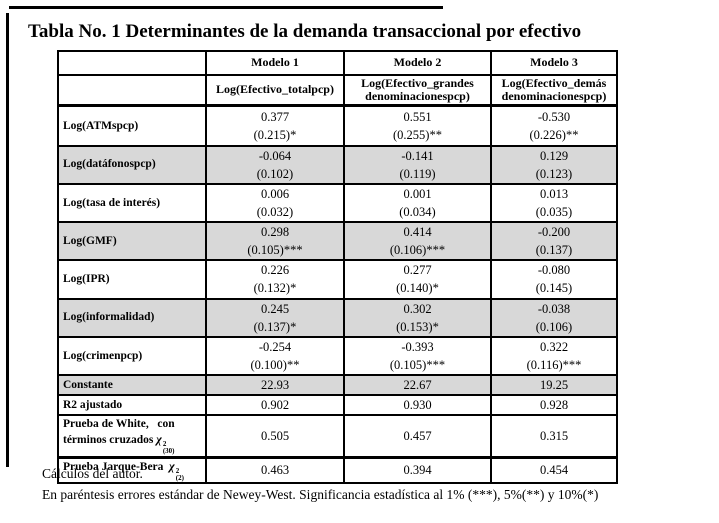 The width and height of the screenshot is (719, 523). I want to click on cell-value: 0.928, so click(554, 405).